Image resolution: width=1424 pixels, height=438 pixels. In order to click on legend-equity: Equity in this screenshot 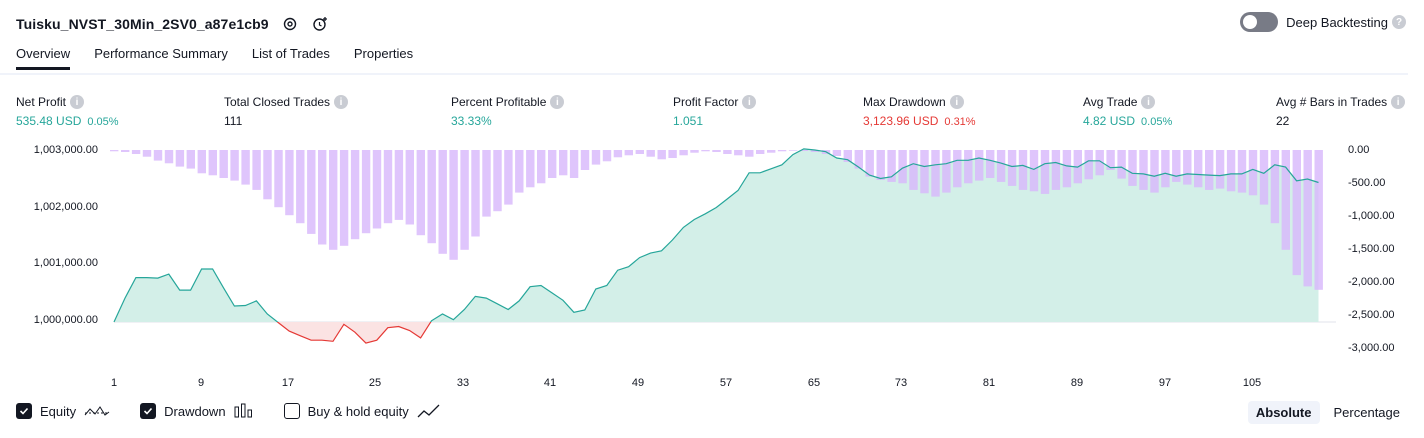, I will do `click(63, 411)`.